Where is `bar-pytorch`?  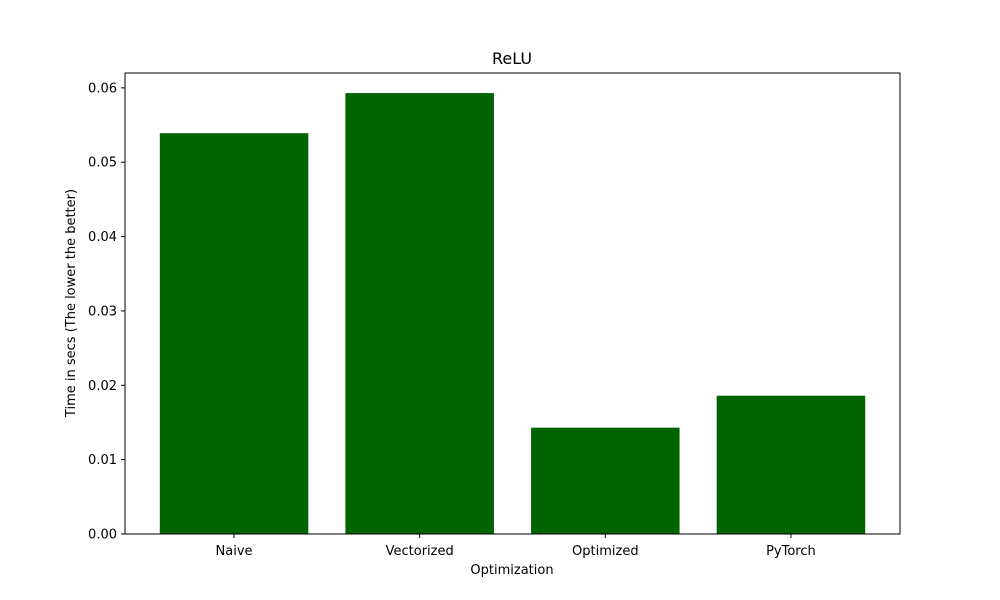 bar-pytorch is located at coordinates (791, 464).